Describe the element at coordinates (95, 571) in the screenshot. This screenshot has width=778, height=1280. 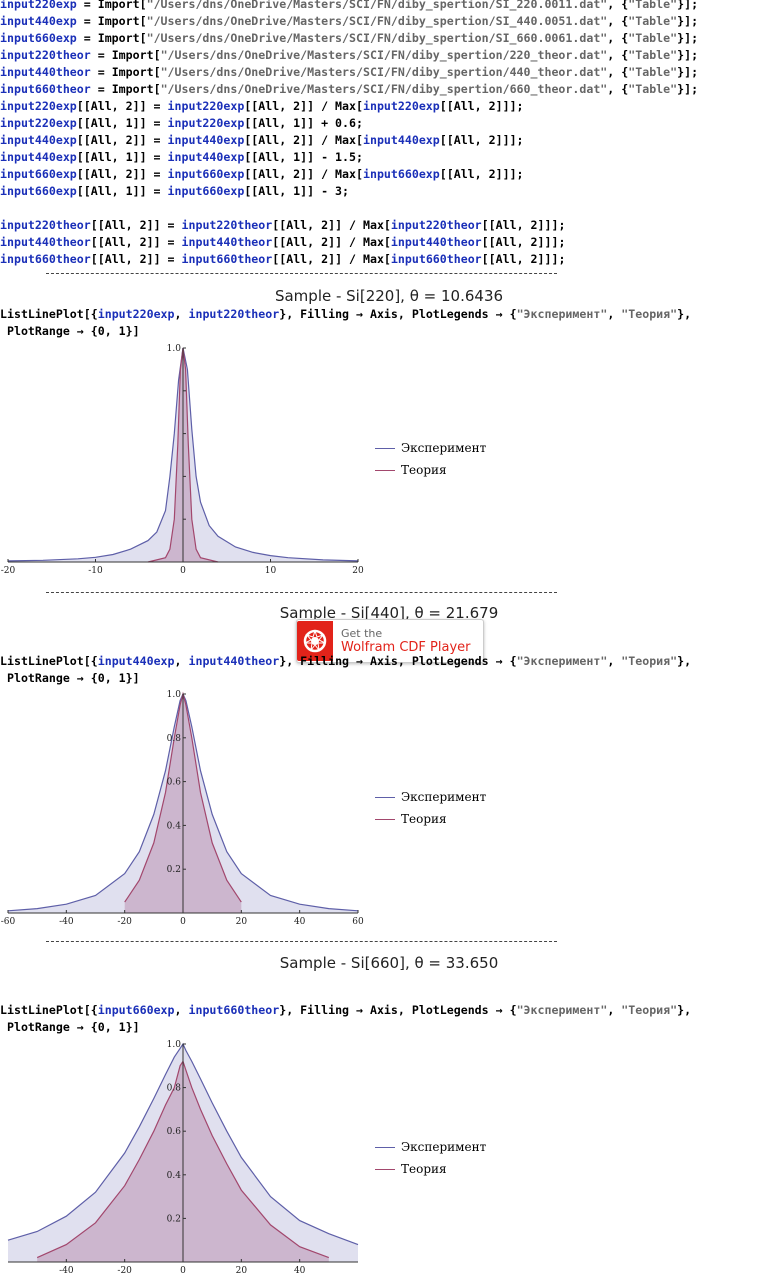
I see `x-tick-label: -10` at that location.